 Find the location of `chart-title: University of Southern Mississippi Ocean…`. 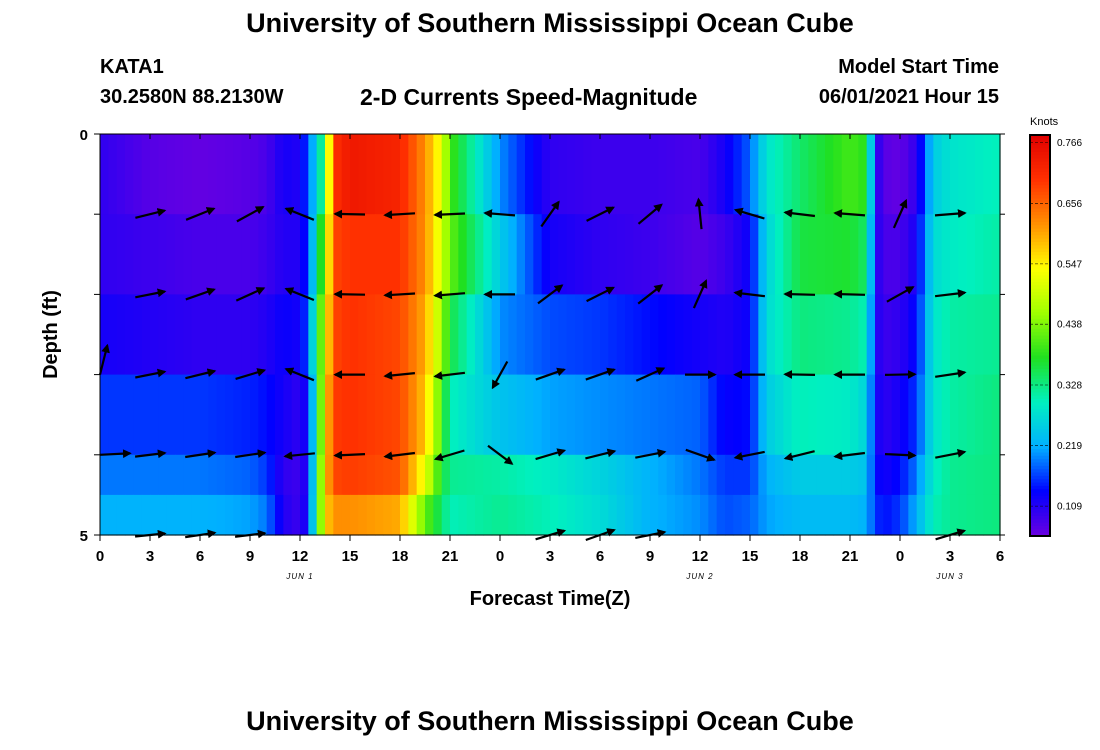

chart-title: University of Southern Mississippi Ocean… is located at coordinates (550, 23).